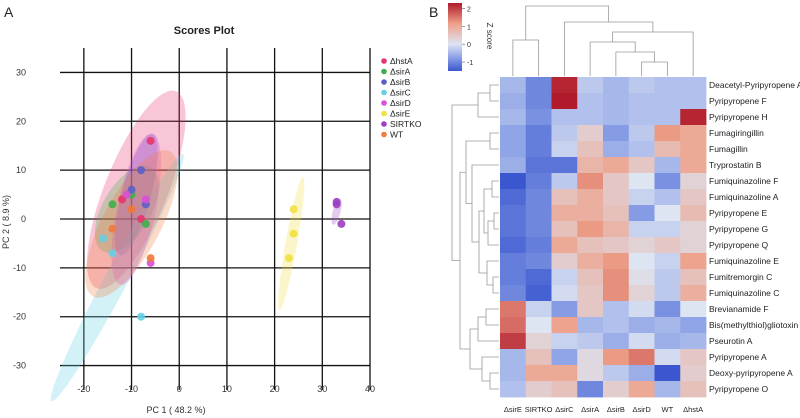  Describe the element at coordinates (222, 228) in the screenshot. I see `scores-plot-points` at that location.